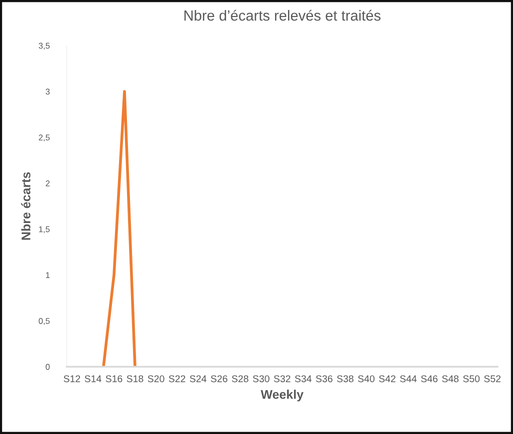  What do you see at coordinates (387, 378) in the screenshot?
I see `x-tick-label: S42` at bounding box center [387, 378].